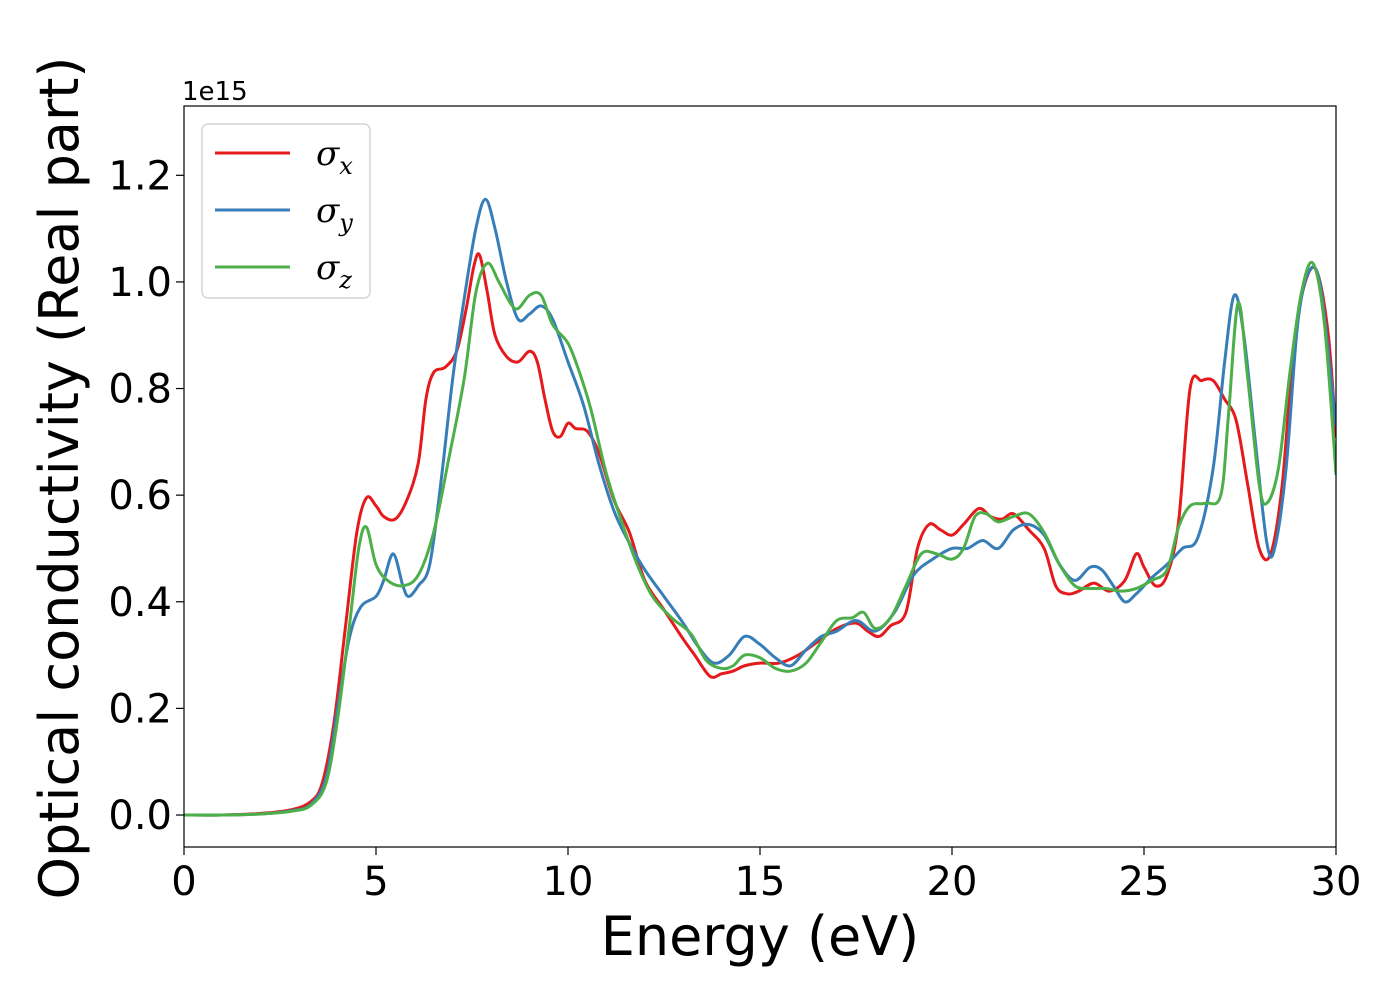 The height and width of the screenshot is (1000, 1400). Describe the element at coordinates (59, 478) in the screenshot. I see `y-axis-title: Optical conductivity (Real part)` at that location.